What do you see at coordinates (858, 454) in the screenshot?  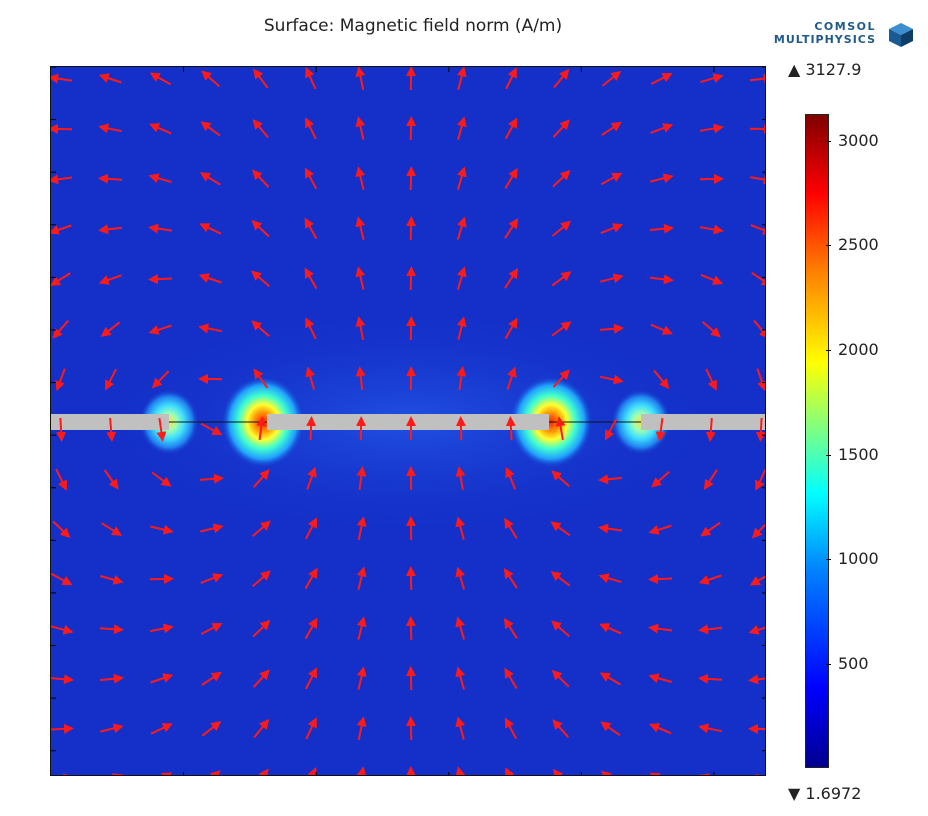 I see `colorbar-tick-label: 1500` at bounding box center [858, 454].